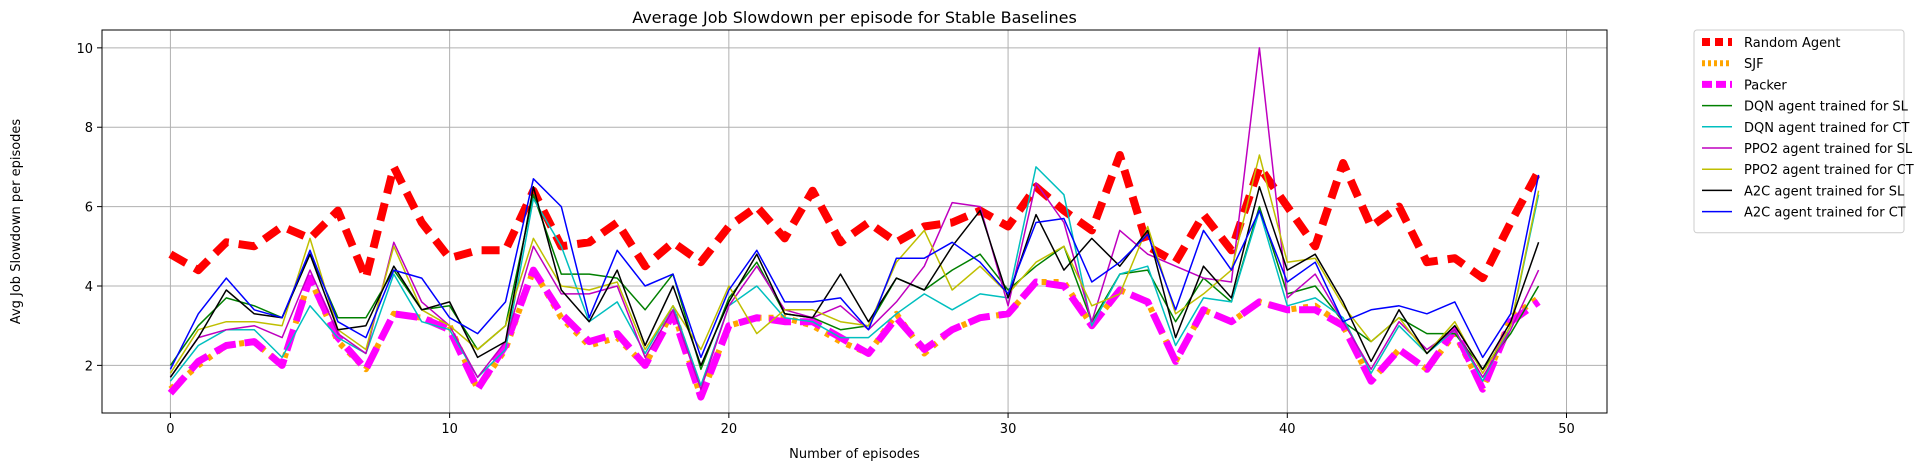 The width and height of the screenshot is (1932, 474). Describe the element at coordinates (1008, 429) in the screenshot. I see `x-tick-label: 30` at that location.